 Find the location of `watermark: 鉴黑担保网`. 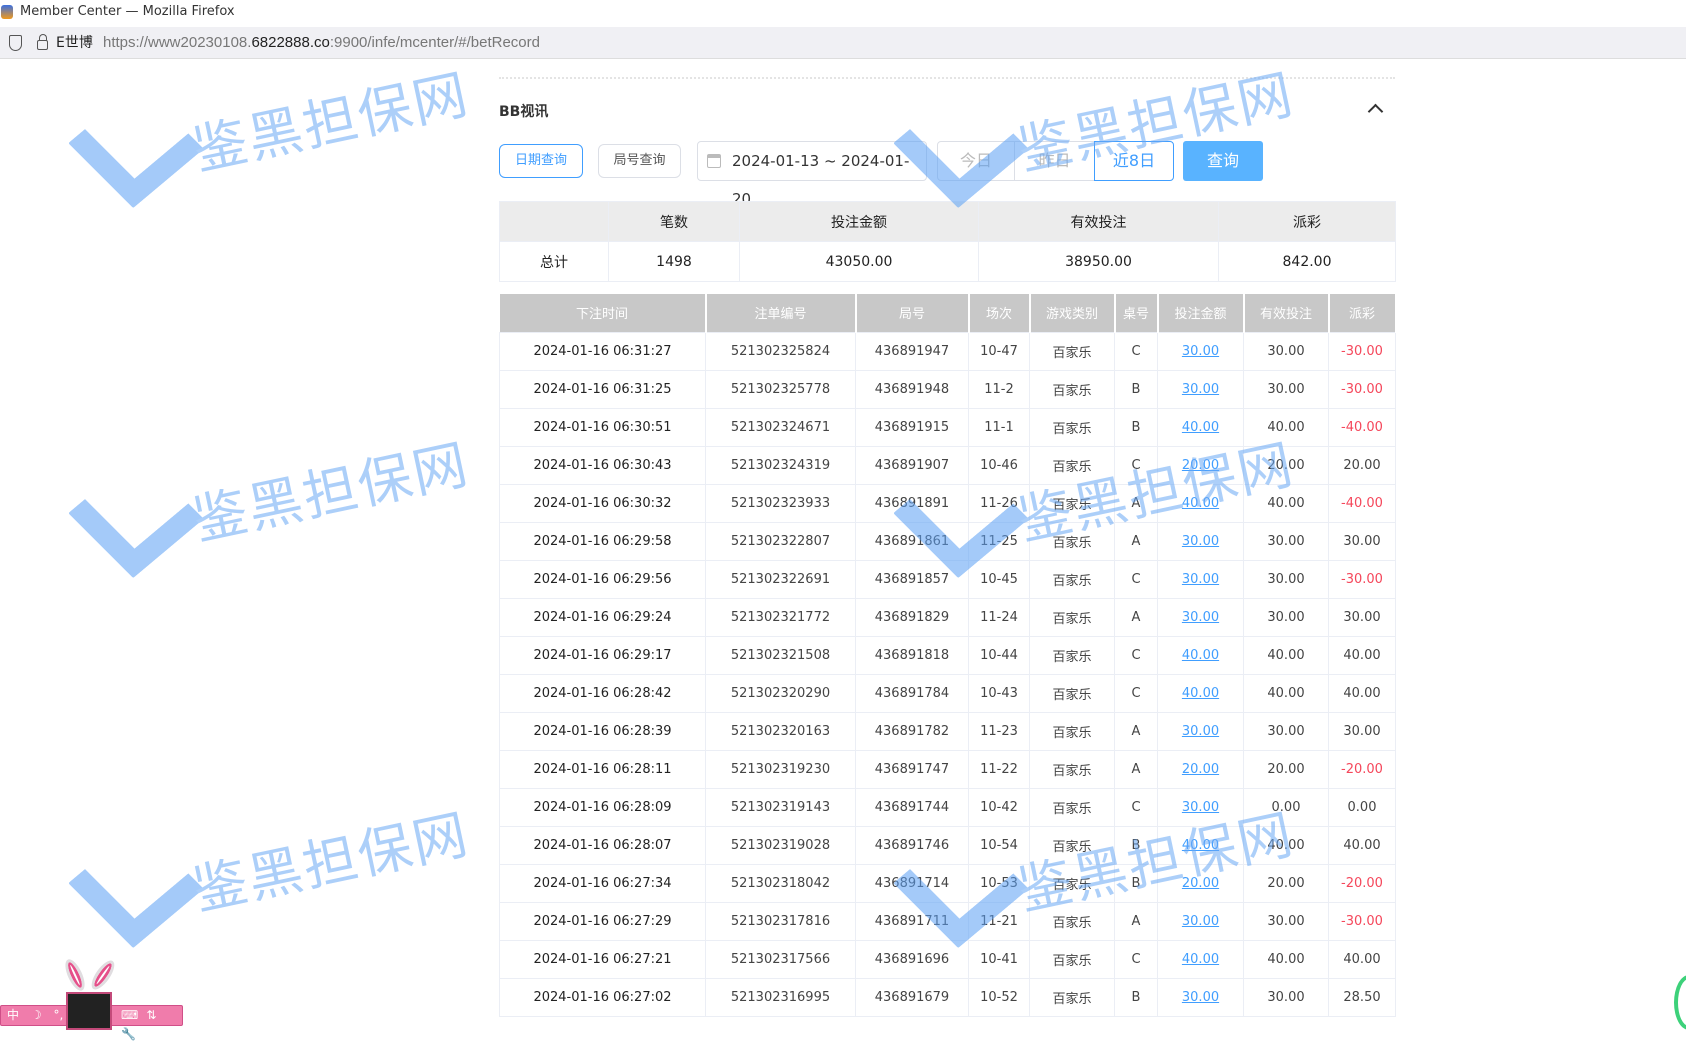

watermark: 鉴黑担保网 is located at coordinates (272, 495).